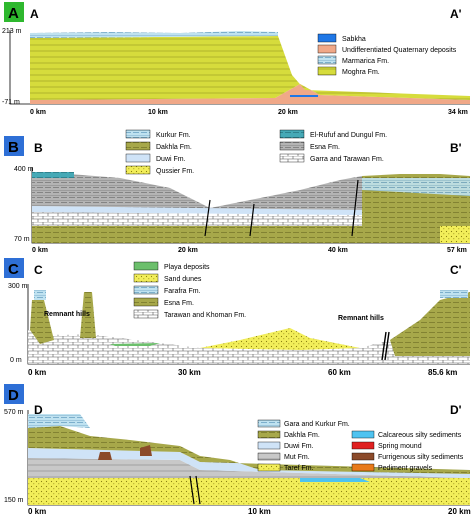 This screenshot has height=517, width=474. I want to click on legend-swatch-gara, so click(269, 423).